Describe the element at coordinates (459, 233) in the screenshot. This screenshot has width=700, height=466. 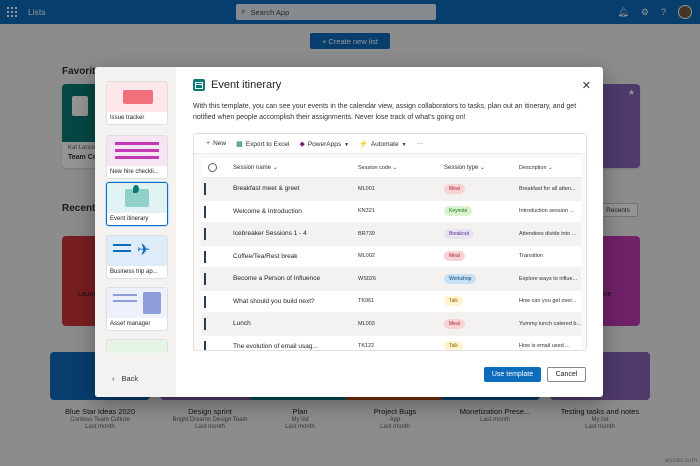
I see `session-type-pill: Breakout` at that location.